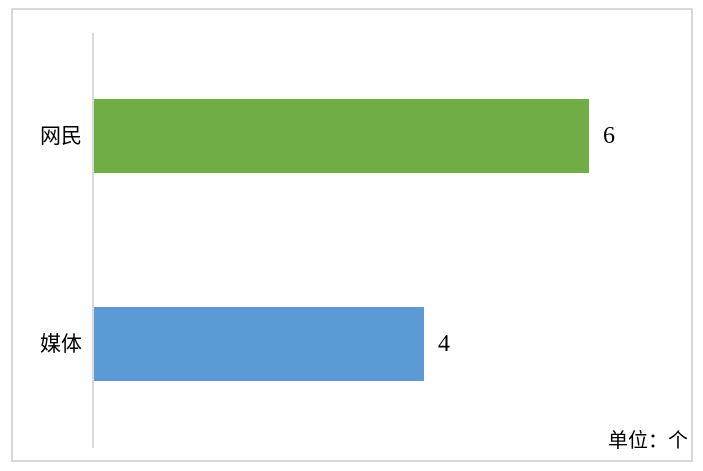 The width and height of the screenshot is (703, 471). What do you see at coordinates (93, 240) in the screenshot?
I see `category-axis-line` at bounding box center [93, 240].